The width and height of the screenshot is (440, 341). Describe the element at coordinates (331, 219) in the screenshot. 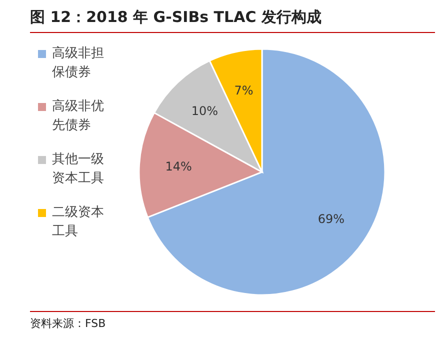

I see `data-label: 69%` at that location.